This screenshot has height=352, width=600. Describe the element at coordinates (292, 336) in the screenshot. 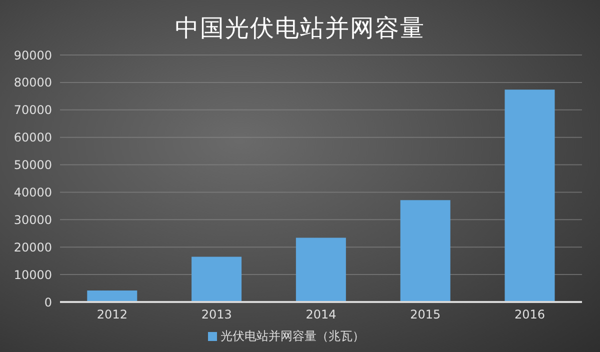

I see `legend-label: 光伏电站并网容量（兆瓦）` at that location.